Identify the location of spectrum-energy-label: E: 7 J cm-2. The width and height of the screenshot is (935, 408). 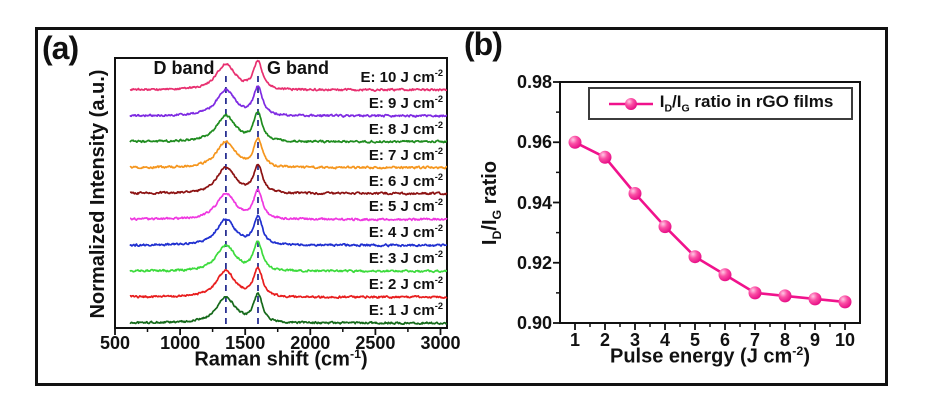
(405, 154).